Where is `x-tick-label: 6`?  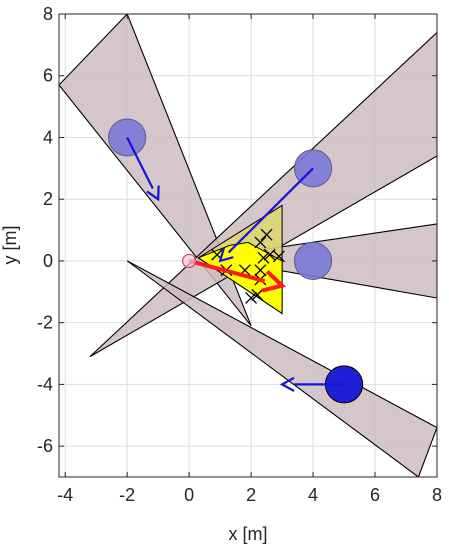
x-tick-label: 6 is located at coordinates (375, 495).